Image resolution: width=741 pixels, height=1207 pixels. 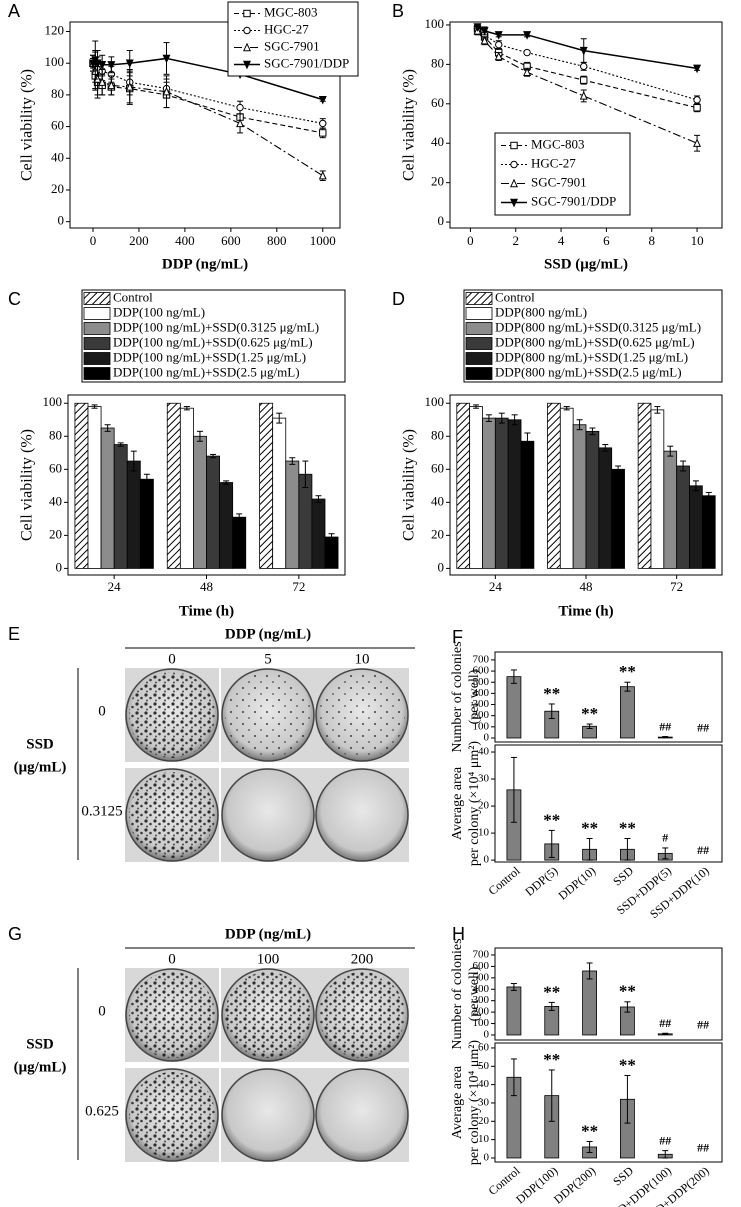 I want to click on legend-label: MGC-803, so click(x=557, y=143).